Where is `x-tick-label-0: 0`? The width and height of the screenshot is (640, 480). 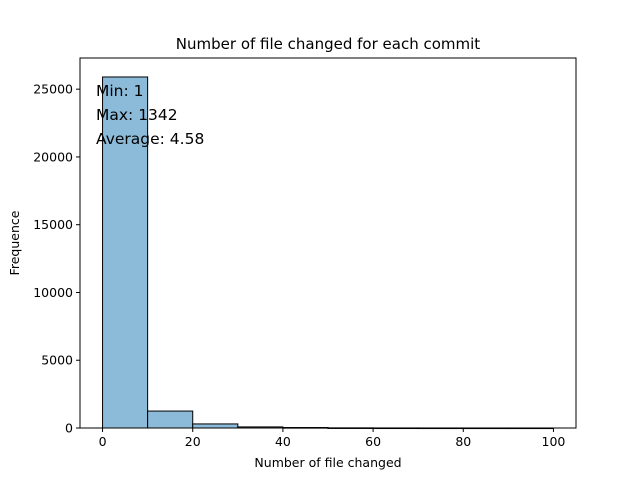 x-tick-label-0: 0 is located at coordinates (103, 441).